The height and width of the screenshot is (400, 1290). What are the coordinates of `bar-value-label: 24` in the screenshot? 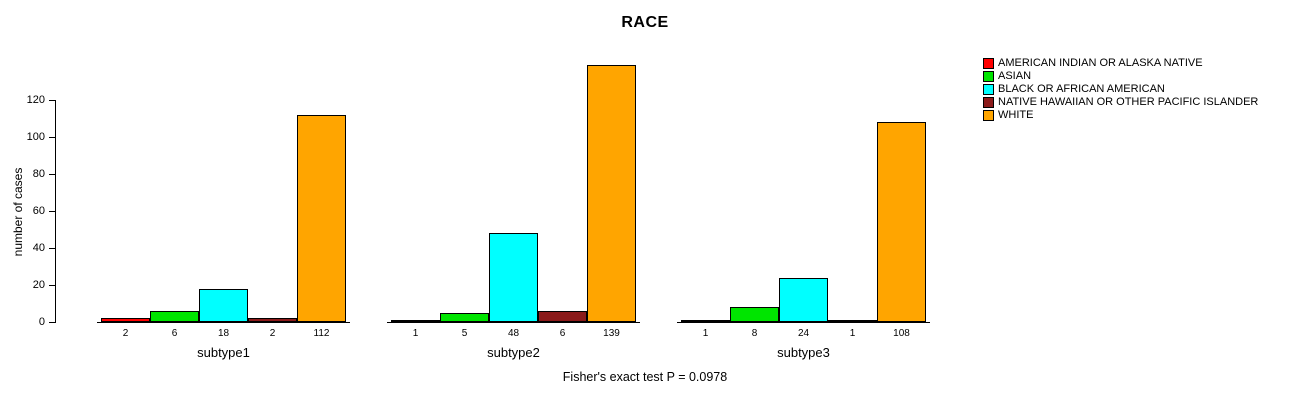 It's located at (803, 333).